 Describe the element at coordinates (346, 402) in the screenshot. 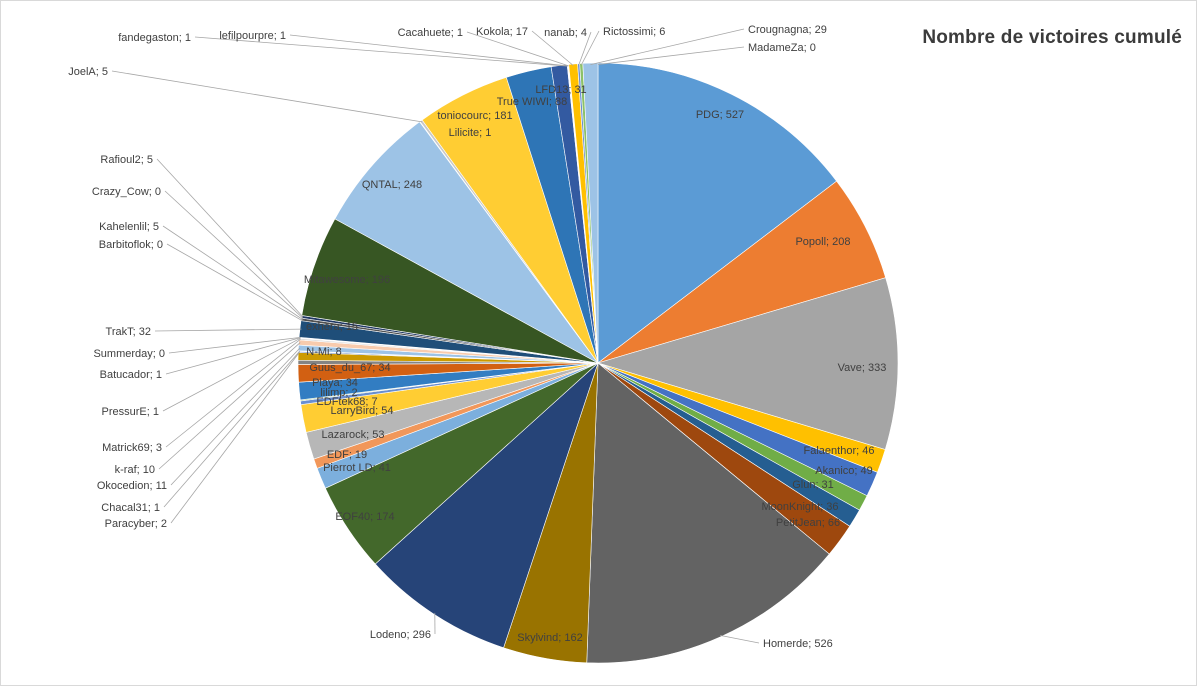

I see `data-label: EDFtek68; 7` at that location.